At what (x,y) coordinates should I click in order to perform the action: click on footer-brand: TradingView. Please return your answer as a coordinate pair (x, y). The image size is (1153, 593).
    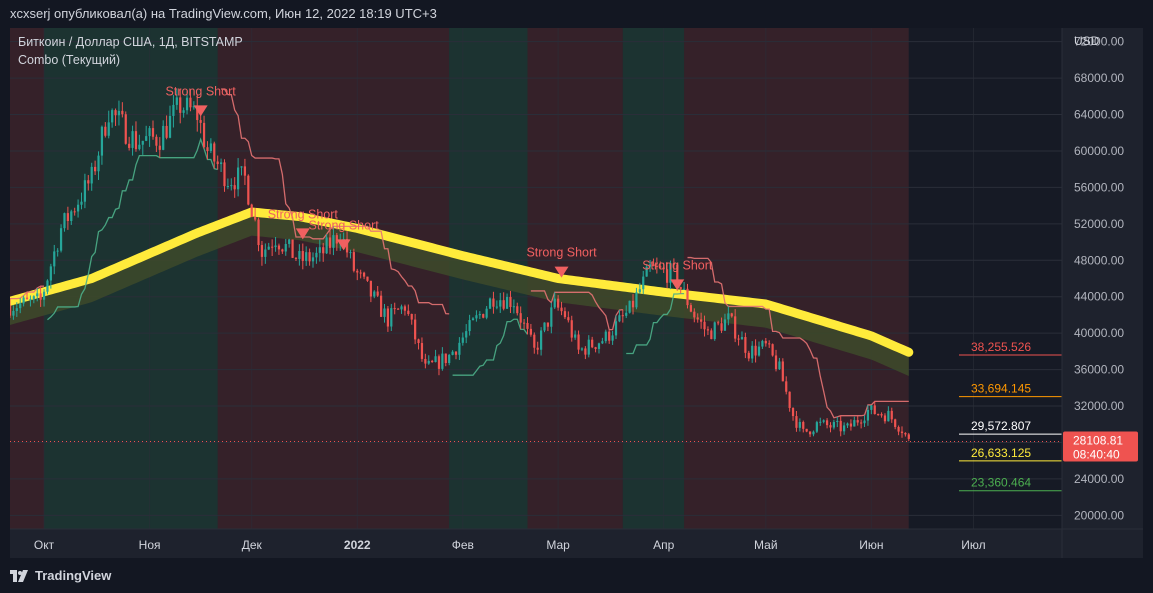
    Looking at the image, I should click on (60, 575).